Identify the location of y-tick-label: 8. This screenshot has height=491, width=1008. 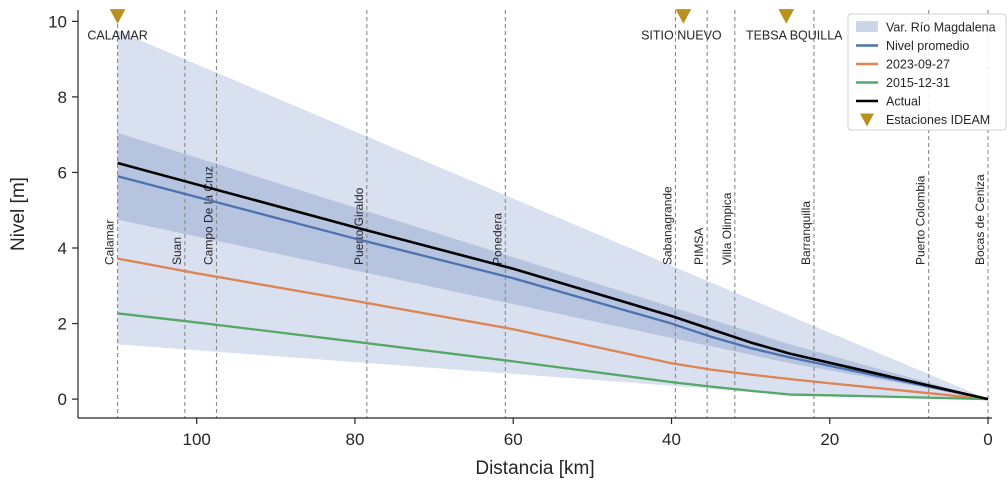
(62, 97).